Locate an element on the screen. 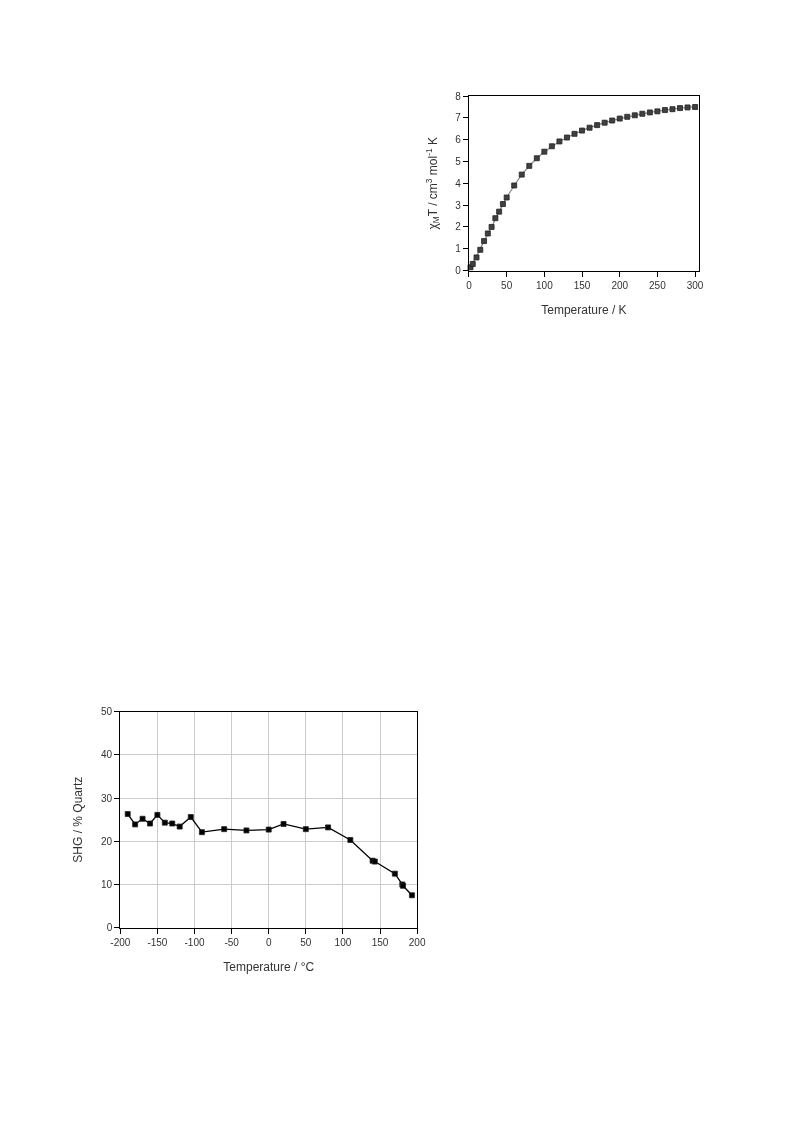 The width and height of the screenshot is (793, 1121). x-tick-label: 250 is located at coordinates (658, 285).